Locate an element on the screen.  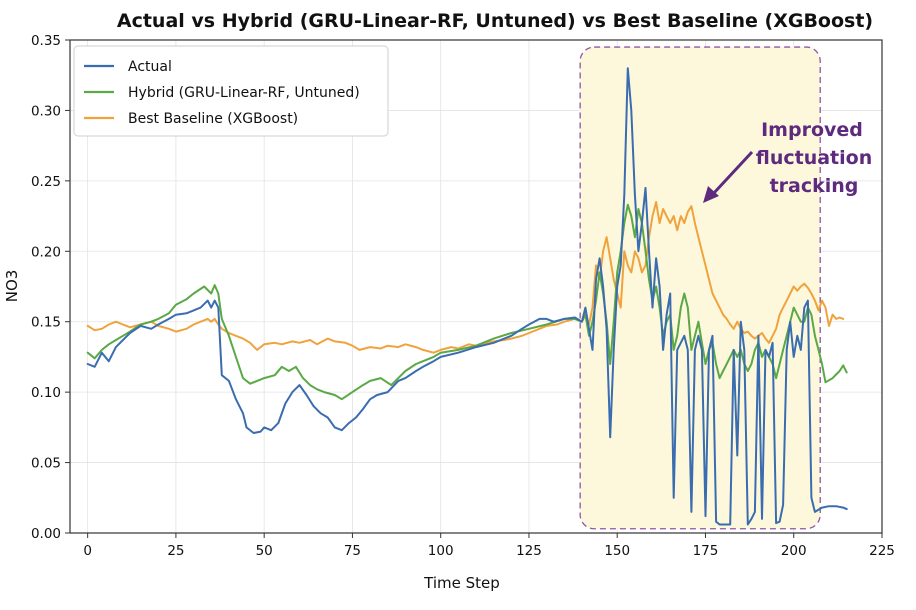
x-tick-label: 150 is located at coordinates (617, 551).